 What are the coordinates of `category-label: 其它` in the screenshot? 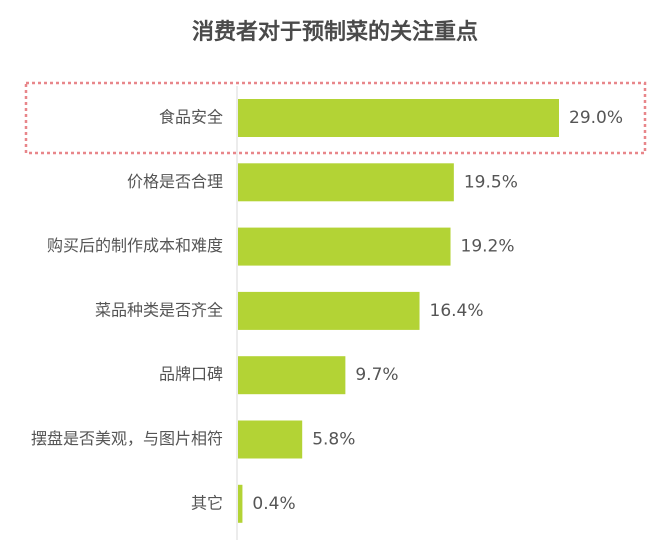 It's located at (207, 502).